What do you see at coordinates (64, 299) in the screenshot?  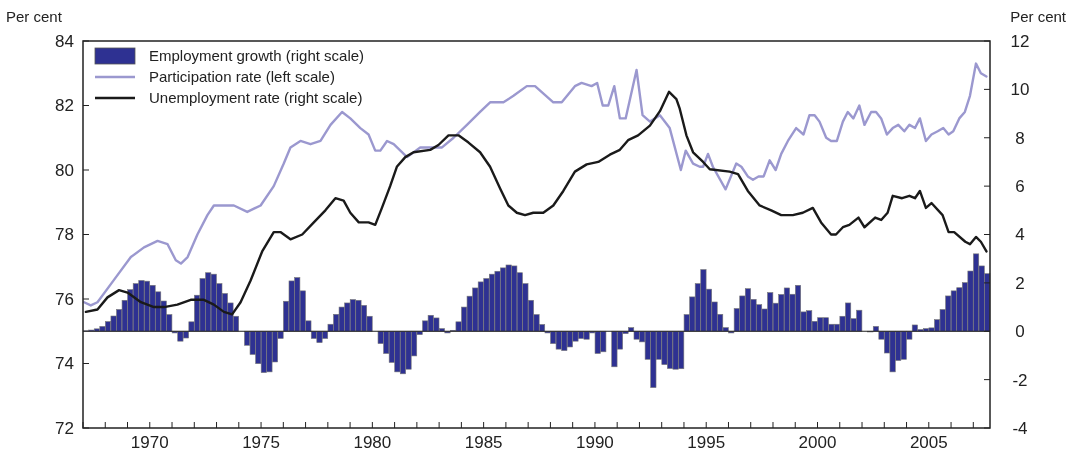 I see `y-tick-label: 76` at bounding box center [64, 299].